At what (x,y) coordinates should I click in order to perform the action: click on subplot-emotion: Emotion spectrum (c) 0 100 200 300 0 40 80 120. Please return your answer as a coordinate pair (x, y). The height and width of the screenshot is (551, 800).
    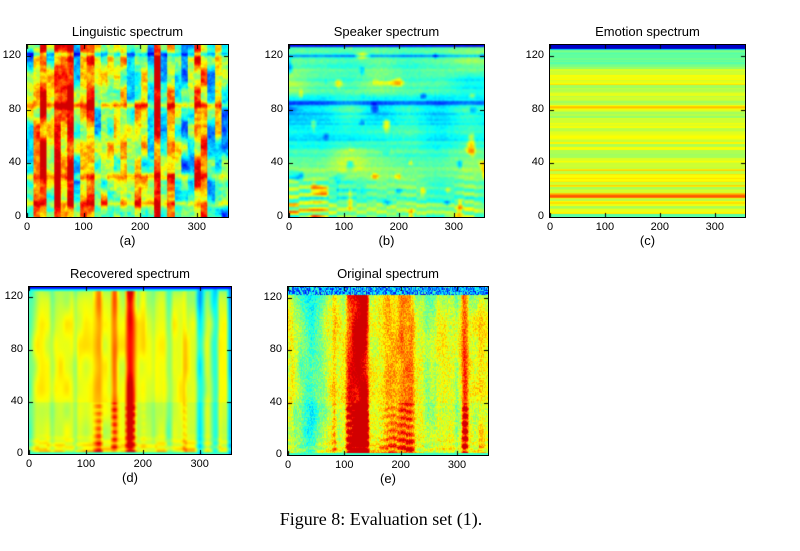
    Looking at the image, I should click on (636, 136).